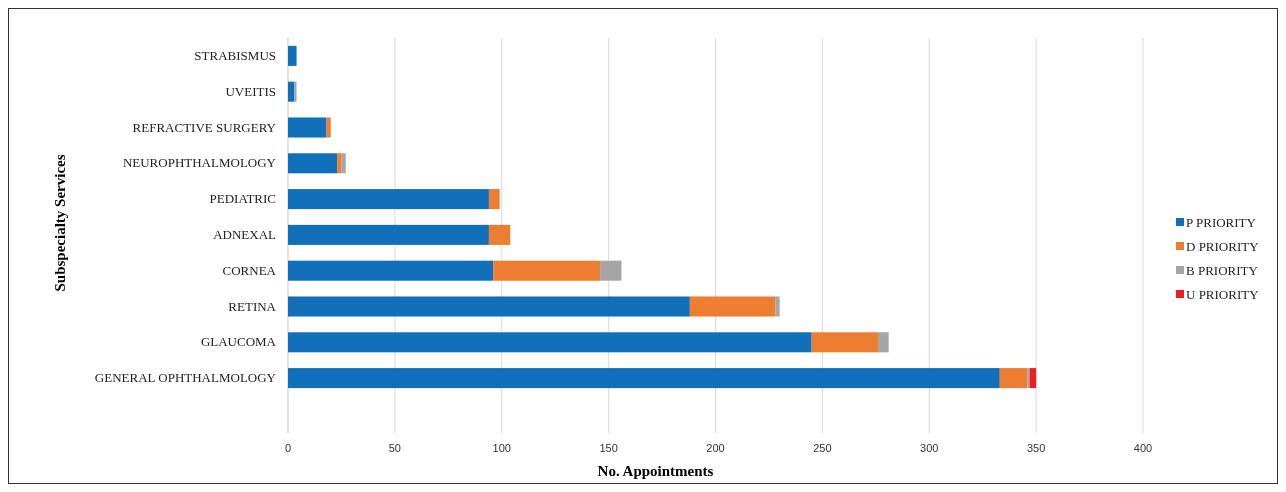 This screenshot has height=492, width=1286. I want to click on x-tick-label: 0, so click(288, 448).